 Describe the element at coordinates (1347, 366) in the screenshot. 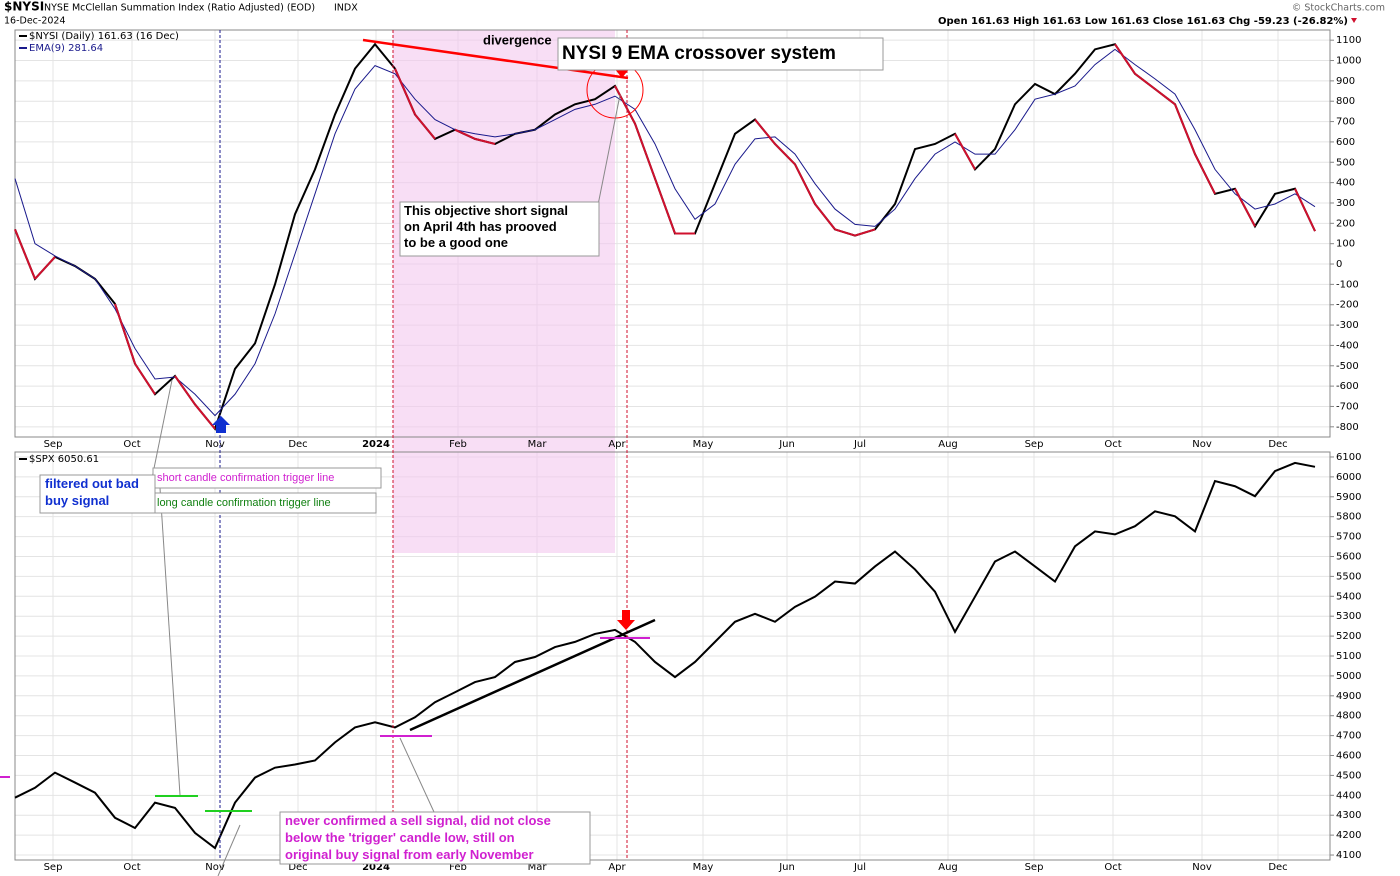

I see `y-tick-label: -500` at that location.